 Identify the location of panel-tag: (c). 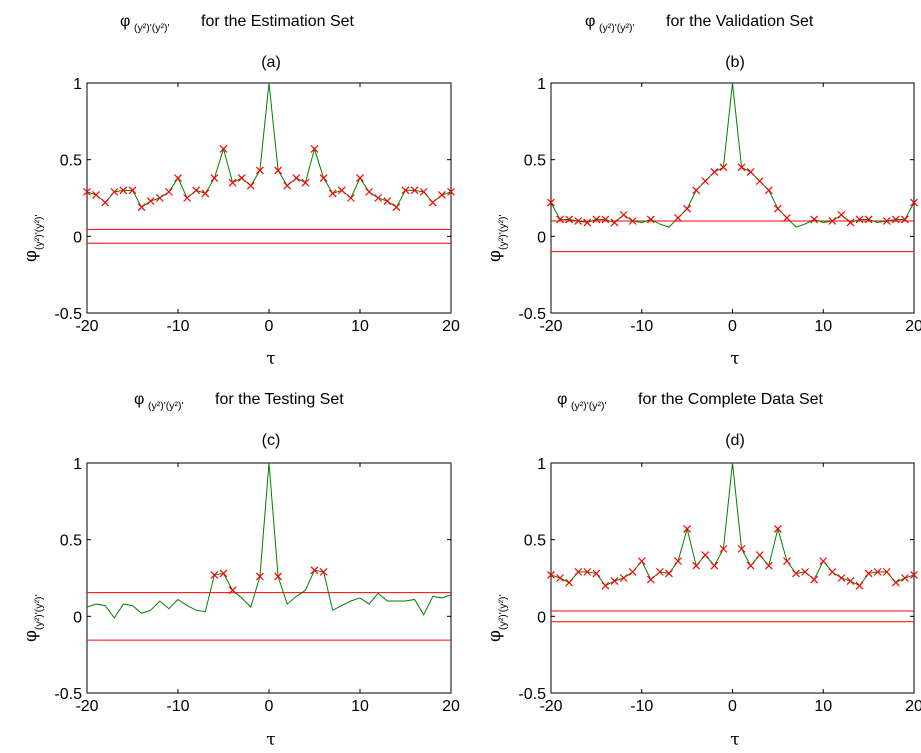
(271, 440).